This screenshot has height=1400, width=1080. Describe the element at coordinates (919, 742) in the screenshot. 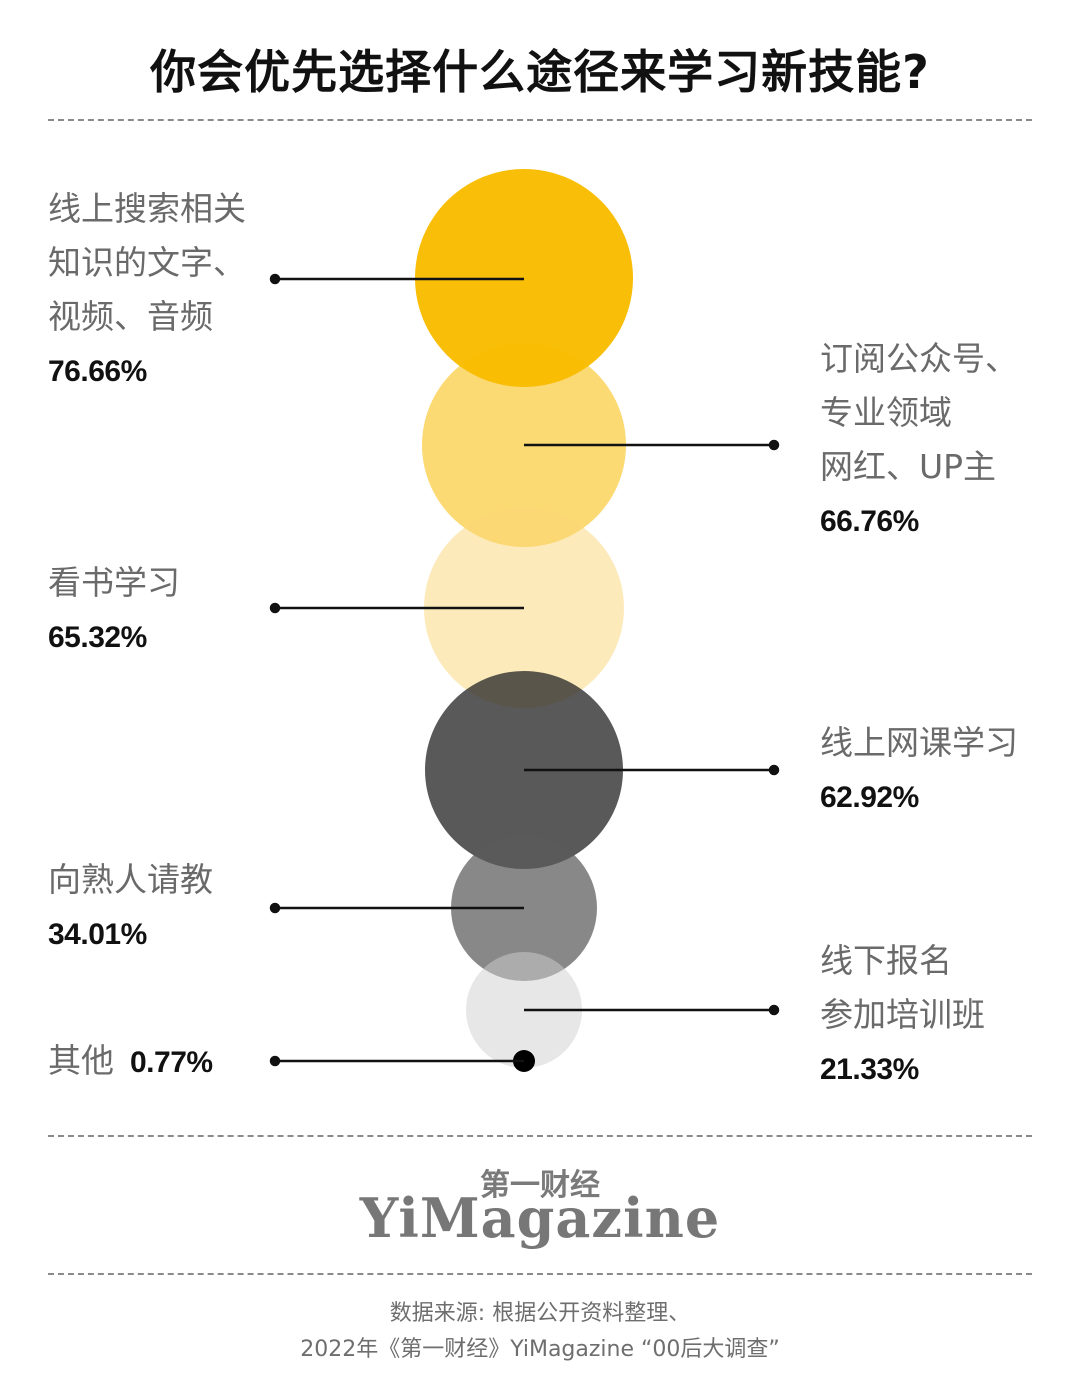

I see `label-line: 线上网课学习` at that location.